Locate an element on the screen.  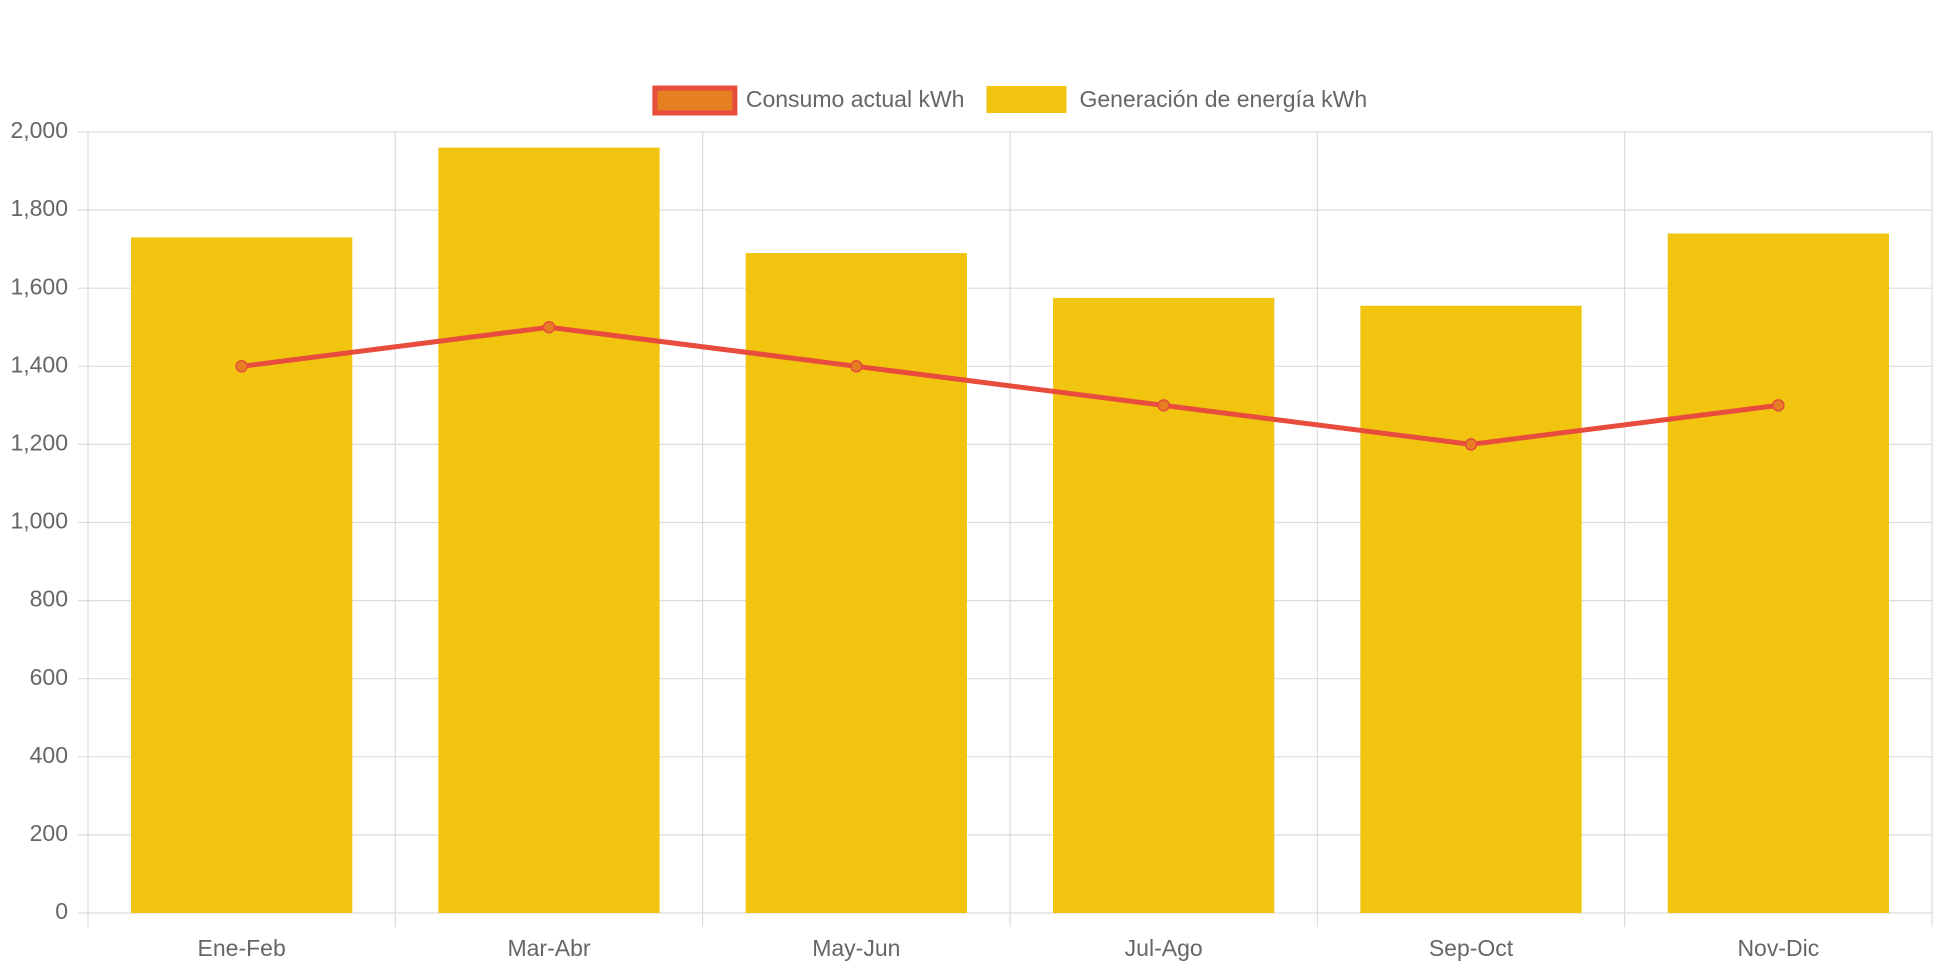
legend-item: Generación de energía kWh is located at coordinates (1176, 99).